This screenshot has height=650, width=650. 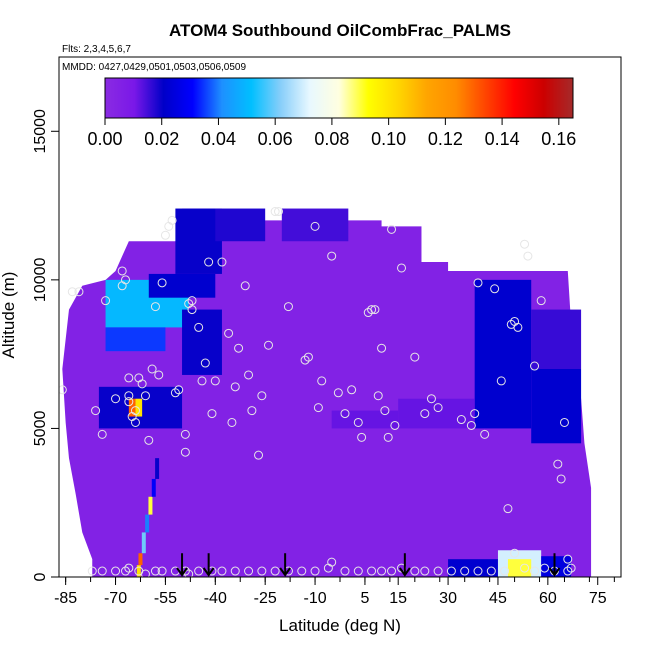 What do you see at coordinates (368, 565) in the screenshot?
I see `flight-arrows` at bounding box center [368, 565].